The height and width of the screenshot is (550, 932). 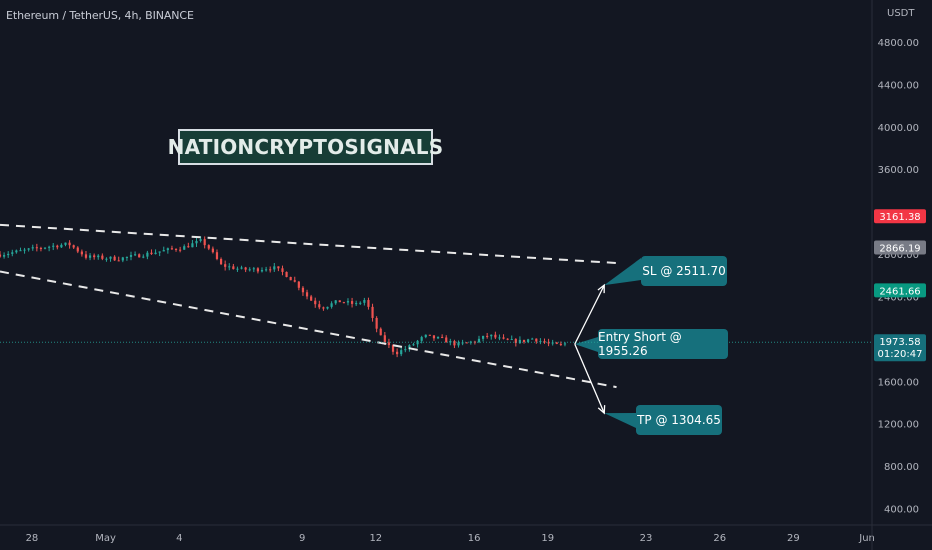 What do you see at coordinates (100, 15) in the screenshot?
I see `symbol-title: Ethereum / TetherUS, 4h, BINANCE` at bounding box center [100, 15].